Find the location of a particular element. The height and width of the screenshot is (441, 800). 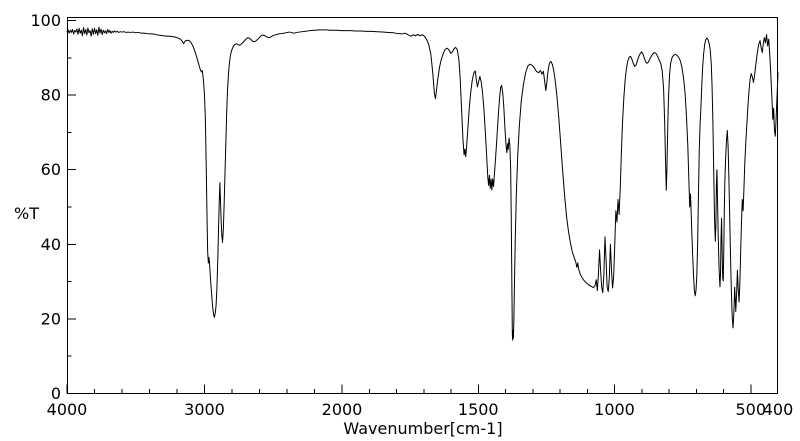

y-tick-label: 0 is located at coordinates (56, 393).